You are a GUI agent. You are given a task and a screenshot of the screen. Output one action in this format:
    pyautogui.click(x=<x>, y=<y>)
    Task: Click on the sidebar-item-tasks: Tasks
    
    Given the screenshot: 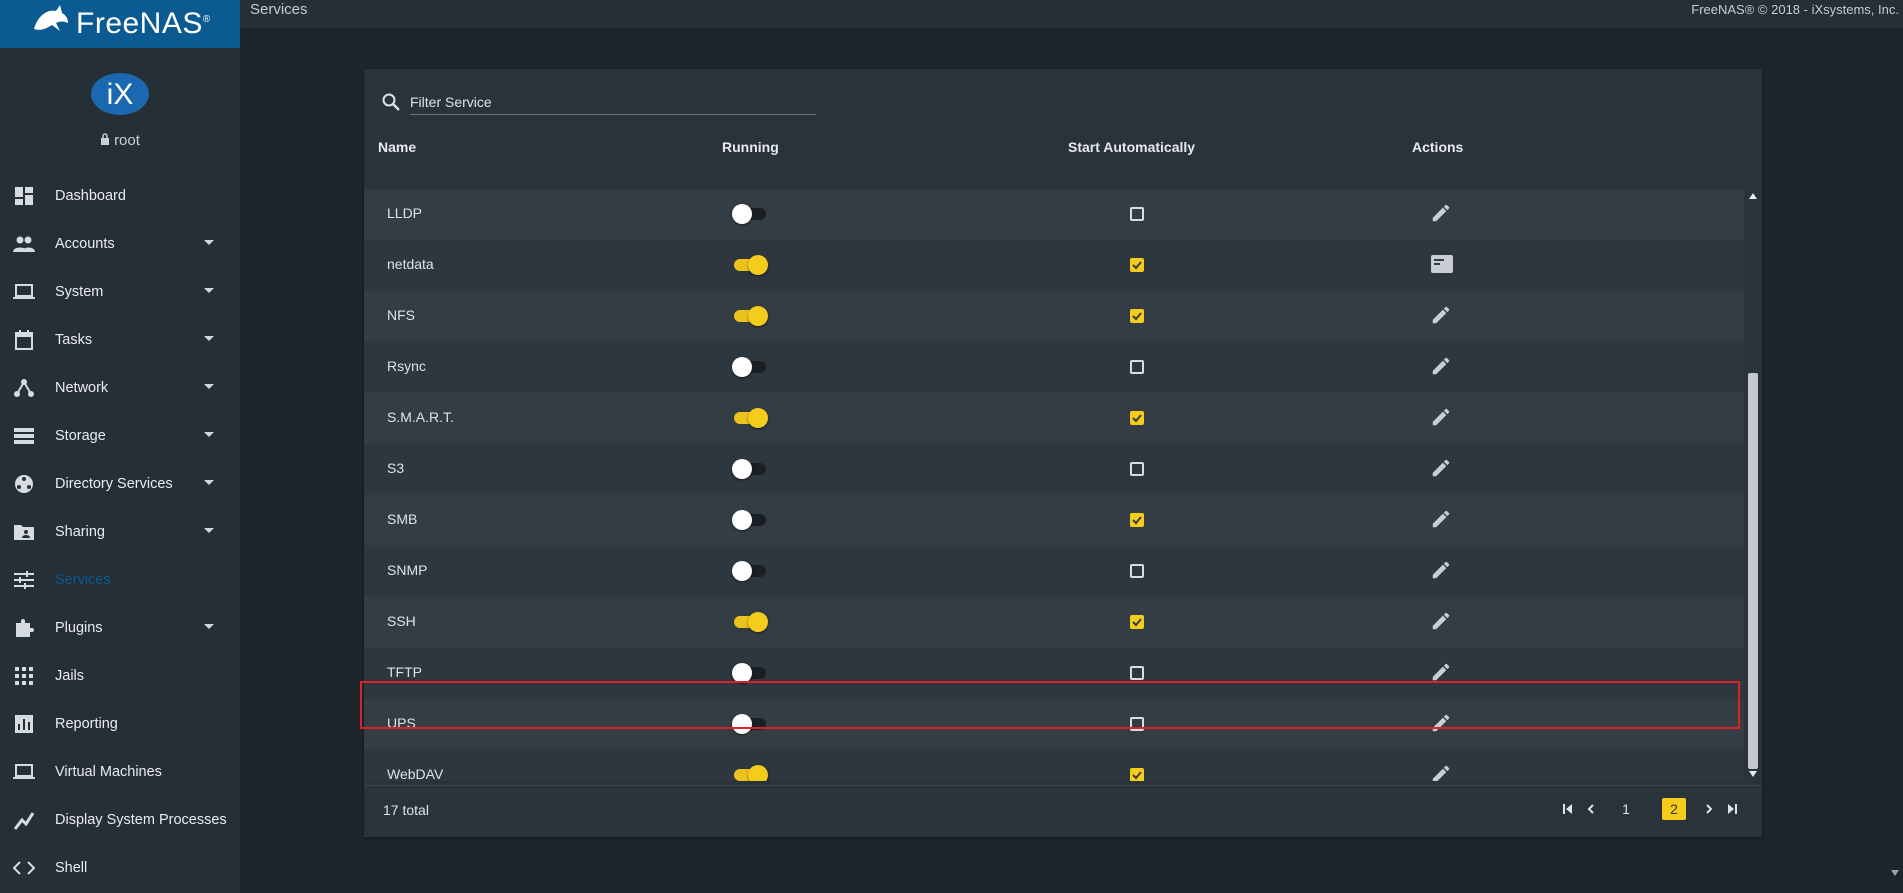 What is the action you would take?
    pyautogui.click(x=120, y=340)
    